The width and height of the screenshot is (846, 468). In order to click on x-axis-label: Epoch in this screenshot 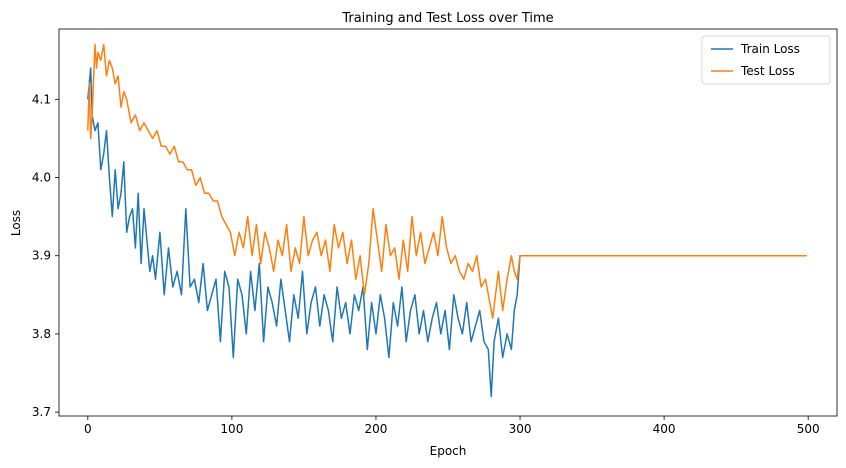, I will do `click(448, 451)`.